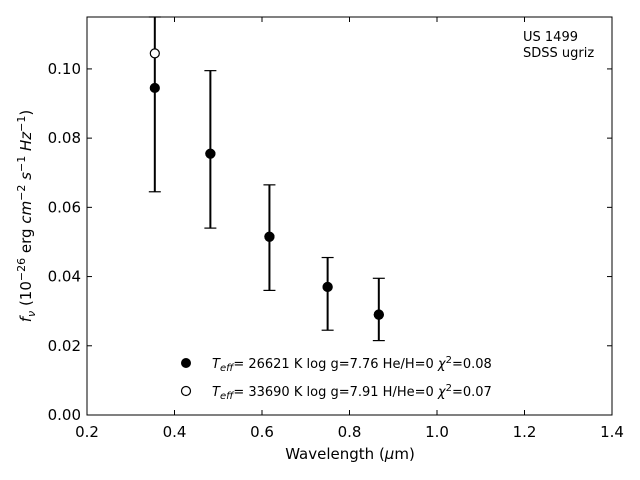 This screenshot has width=640, height=480. What do you see at coordinates (64, 207) in the screenshot?
I see `y-tick-label: 0.06` at bounding box center [64, 207].